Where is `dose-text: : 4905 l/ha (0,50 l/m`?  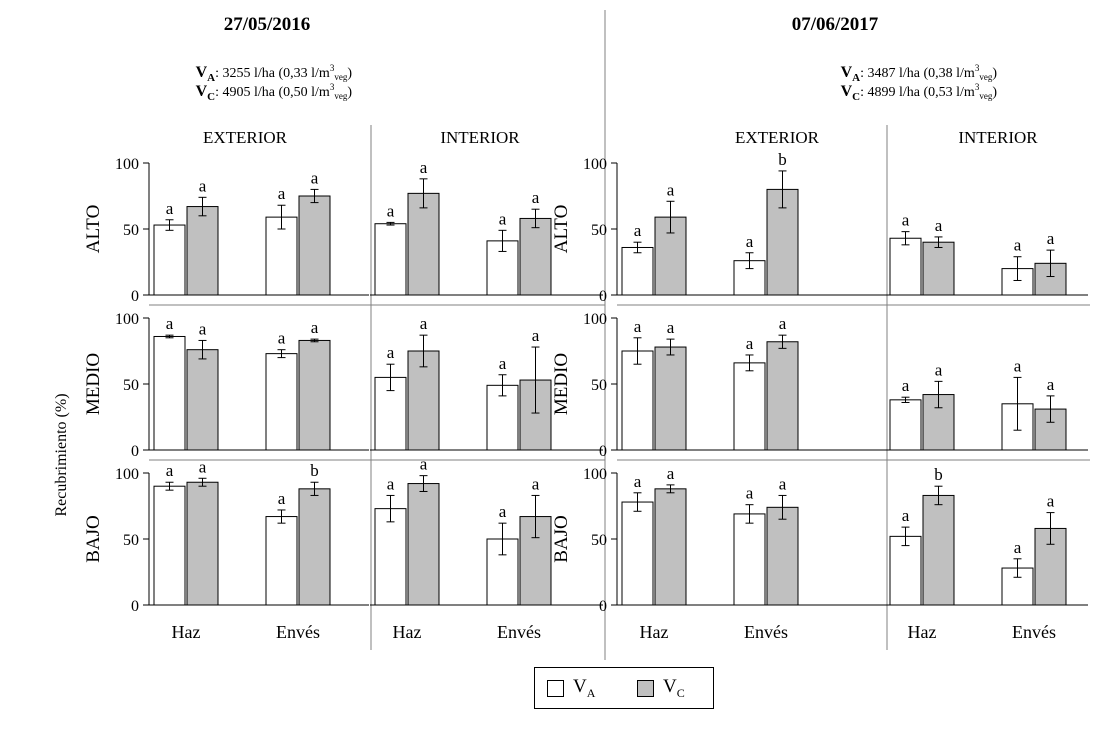
dose-text: : 4905 l/ha (0,50 l/m is located at coordinates (272, 92).